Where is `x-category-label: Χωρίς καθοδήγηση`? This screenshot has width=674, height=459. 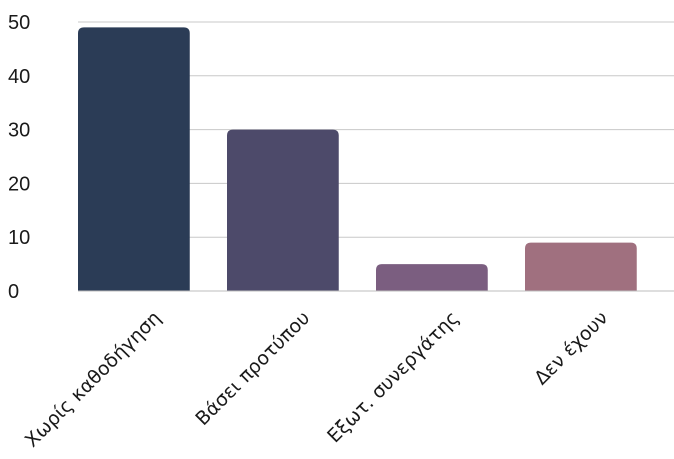
x-category-label: Χωρίς καθοδήγηση is located at coordinates (93, 379).